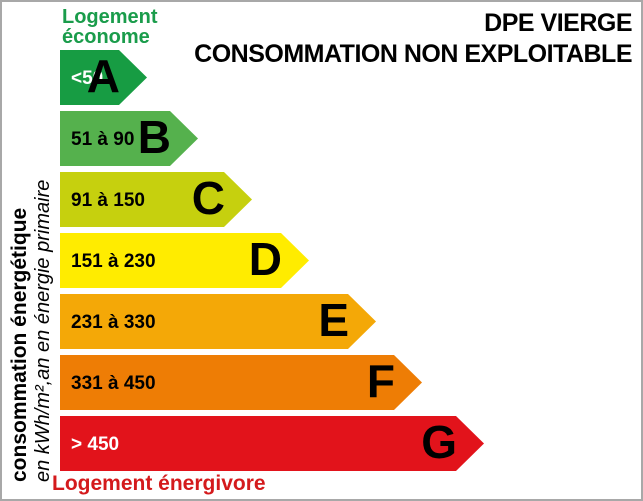 This screenshot has width=643, height=501. What do you see at coordinates (413, 54) in the screenshot?
I see `chart-title-line2: CONSOMMATION NON EXPLOITABLE` at bounding box center [413, 54].